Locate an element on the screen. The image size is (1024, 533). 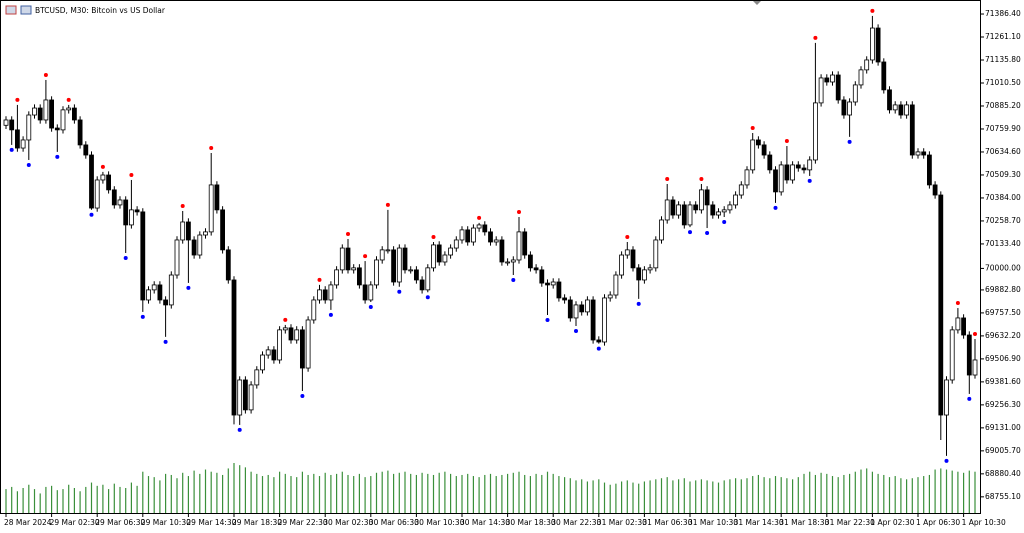
y-tick-label: 69256.30 is located at coordinates (1003, 404).